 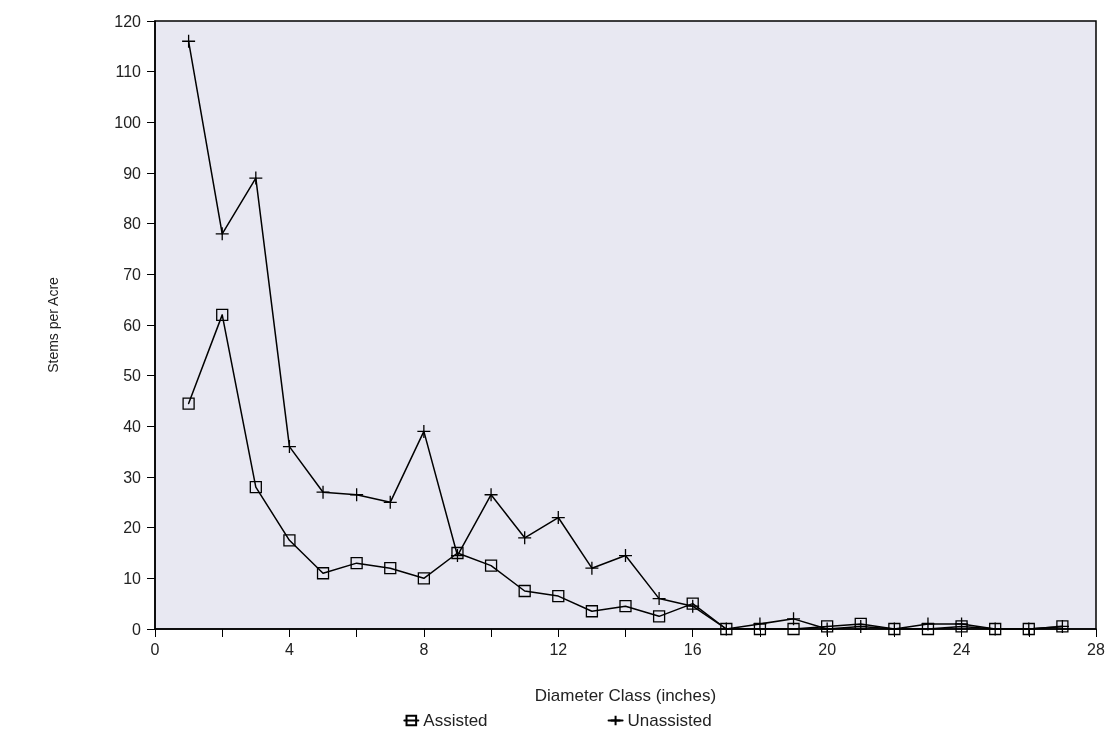 What do you see at coordinates (132, 224) in the screenshot?
I see `y-tick-label: 80` at bounding box center [132, 224].